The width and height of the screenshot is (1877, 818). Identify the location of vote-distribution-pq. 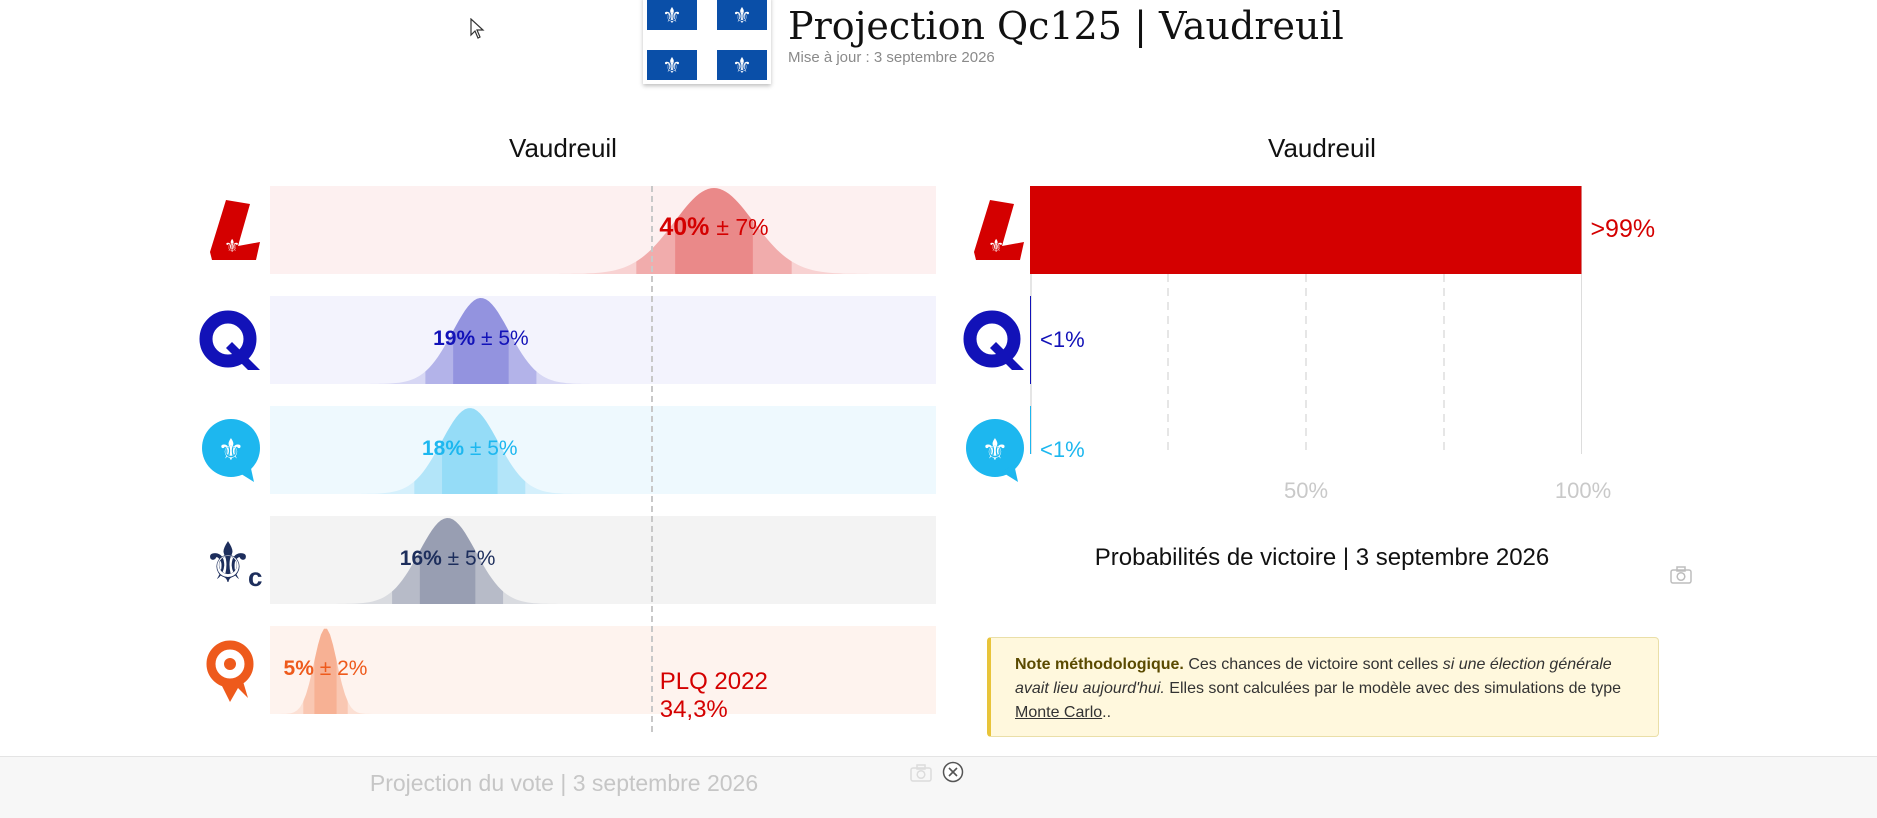
(603, 340).